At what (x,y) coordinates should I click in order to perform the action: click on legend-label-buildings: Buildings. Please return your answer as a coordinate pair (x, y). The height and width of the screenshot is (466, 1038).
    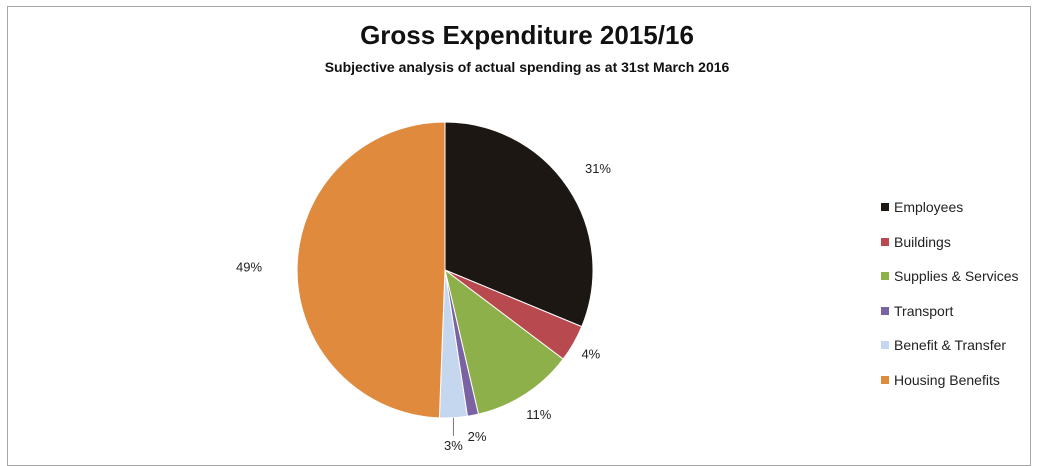
    Looking at the image, I should click on (922, 241).